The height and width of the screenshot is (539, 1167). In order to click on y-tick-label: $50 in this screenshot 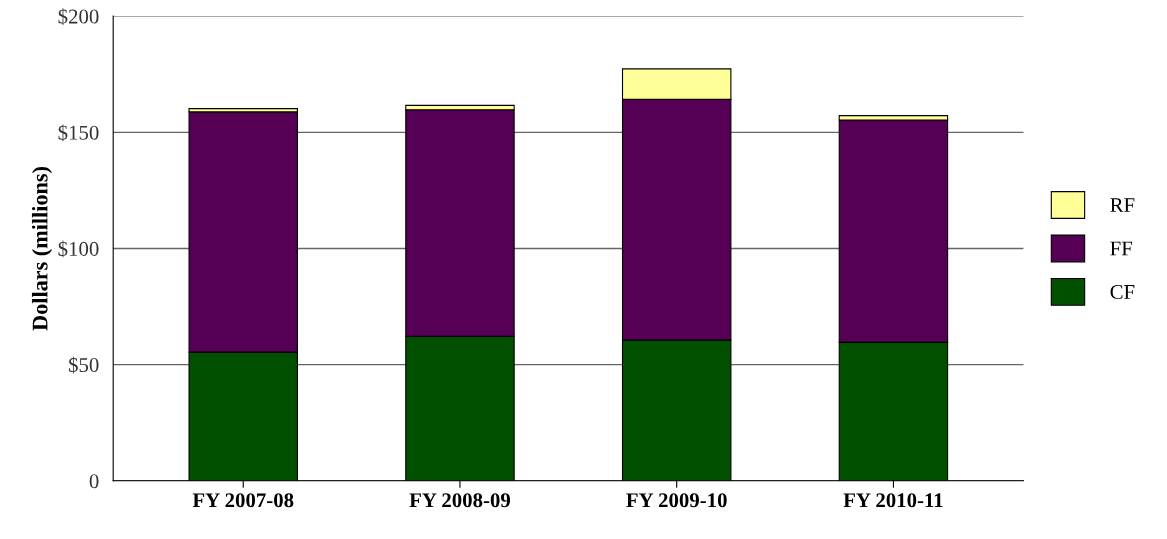, I will do `click(83, 365)`.